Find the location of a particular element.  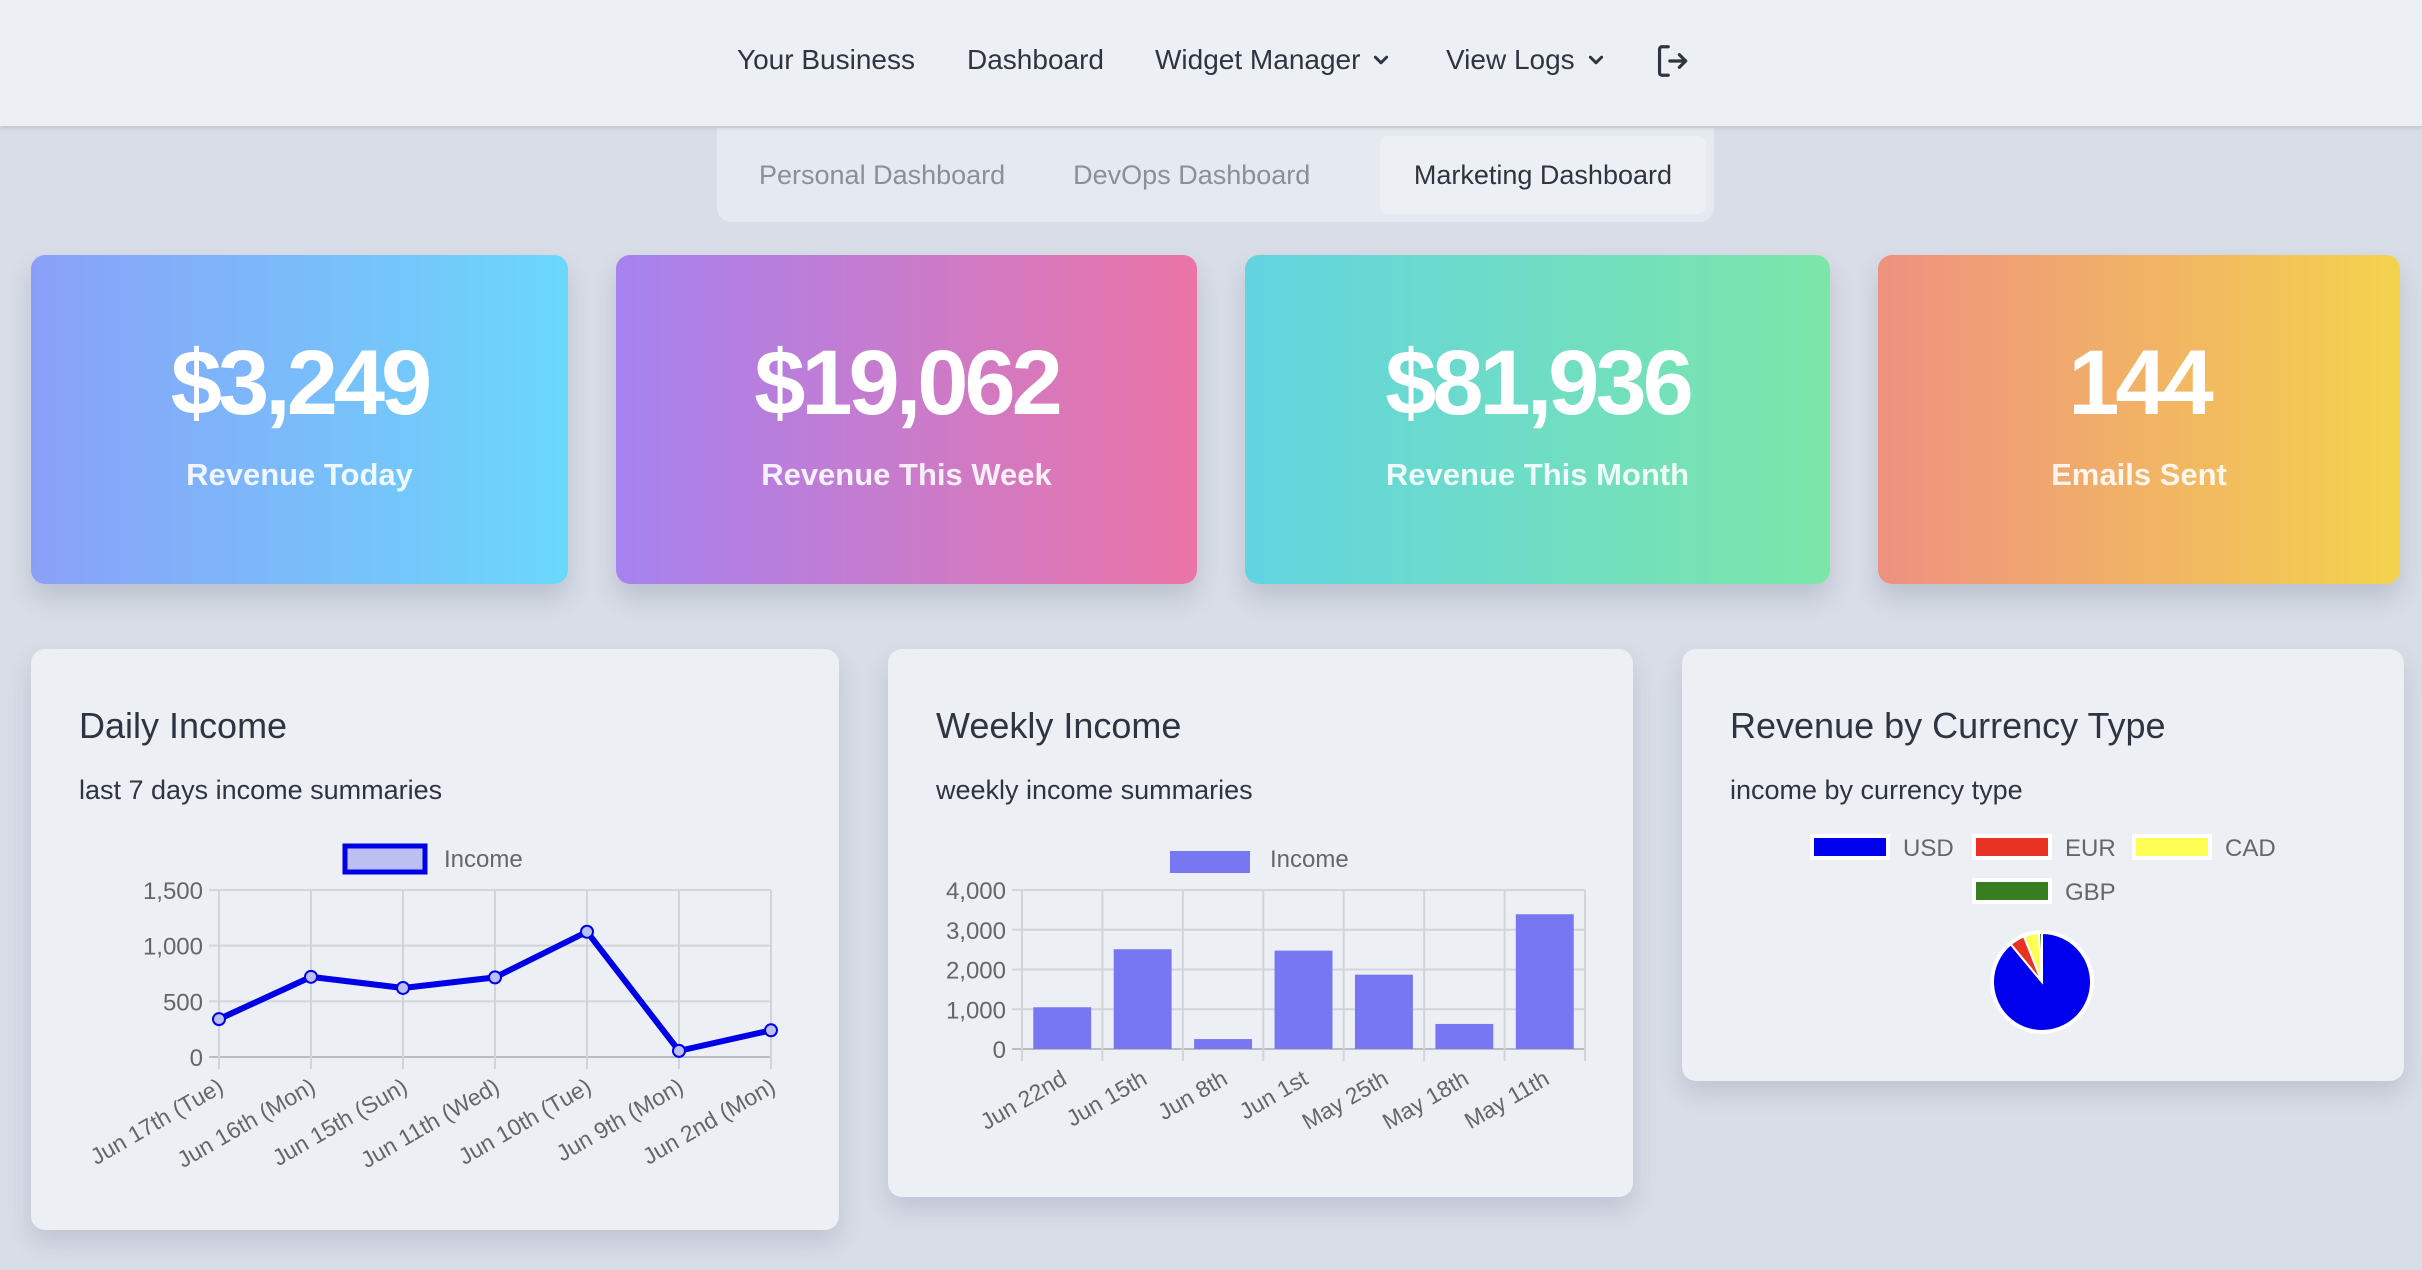

currency-pie-chart: USD EUR CAD GBP is located at coordinates (2043, 865).